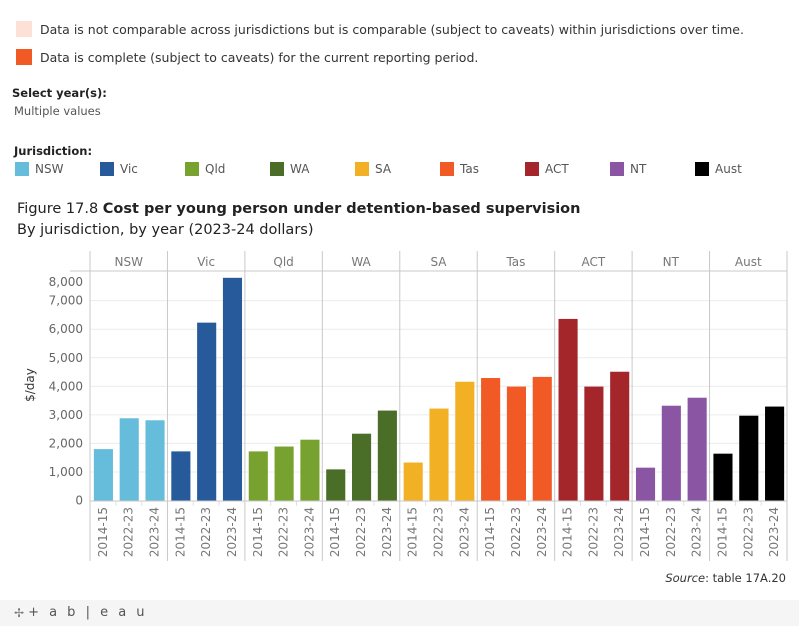 This screenshot has height=626, width=799. Describe the element at coordinates (66, 443) in the screenshot. I see `y-tick-label: 2,000` at that location.